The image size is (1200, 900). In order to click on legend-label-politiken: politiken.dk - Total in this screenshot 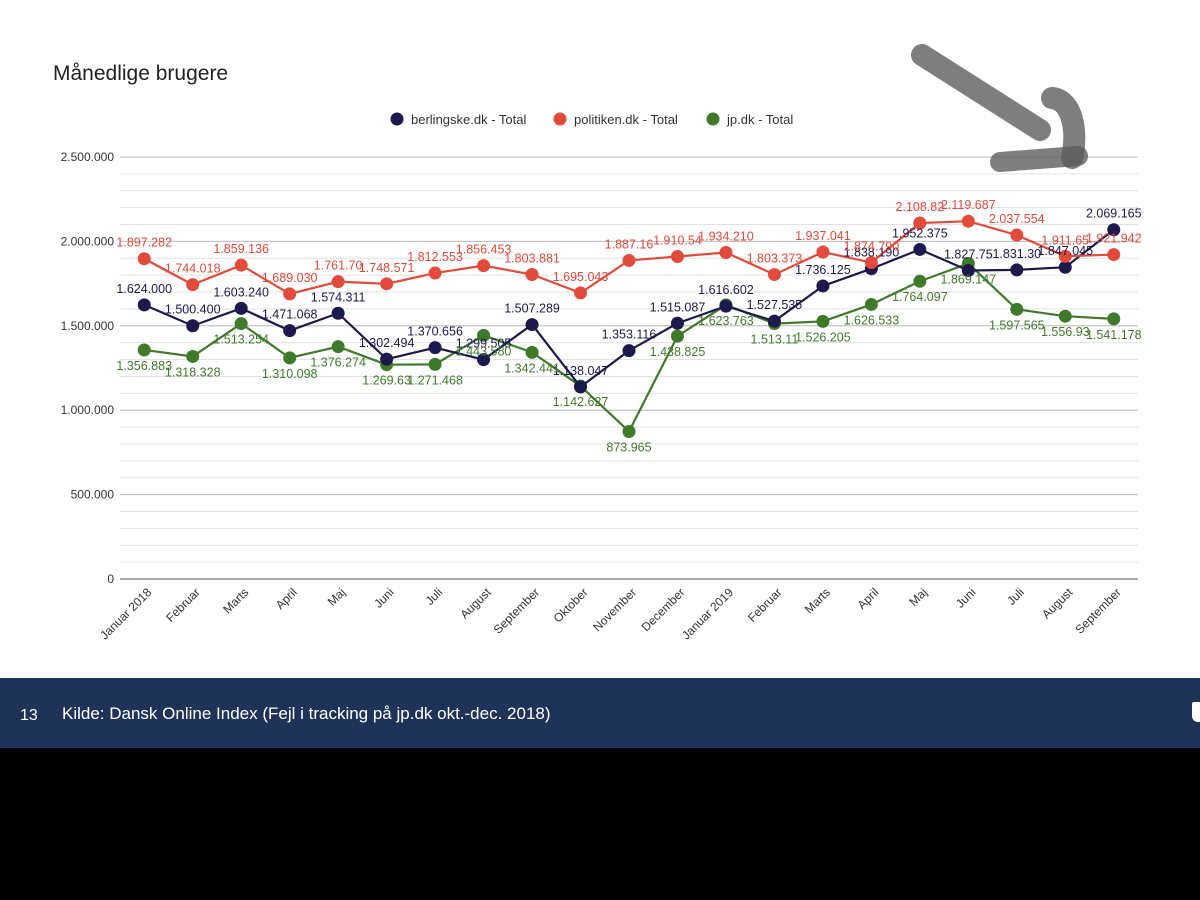, I will do `click(626, 119)`.